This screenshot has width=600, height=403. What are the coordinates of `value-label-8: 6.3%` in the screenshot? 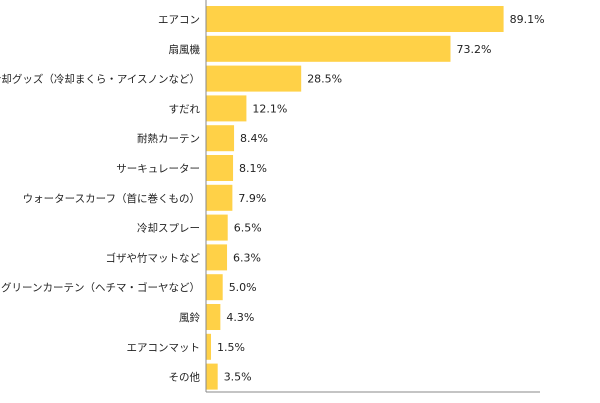 It's located at (247, 257).